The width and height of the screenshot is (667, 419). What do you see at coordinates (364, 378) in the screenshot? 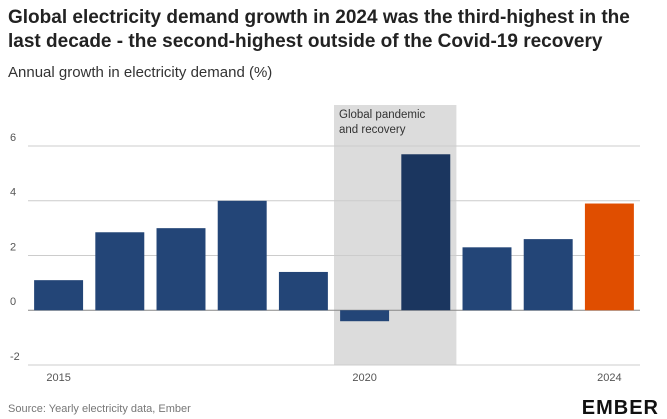
I see `x-tick-label: 2020` at bounding box center [364, 378].